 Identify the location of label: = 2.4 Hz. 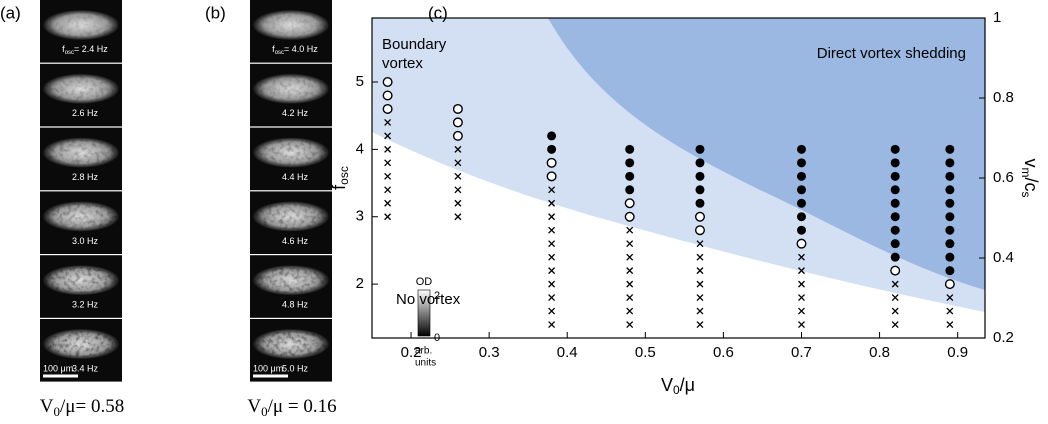
(91, 49).